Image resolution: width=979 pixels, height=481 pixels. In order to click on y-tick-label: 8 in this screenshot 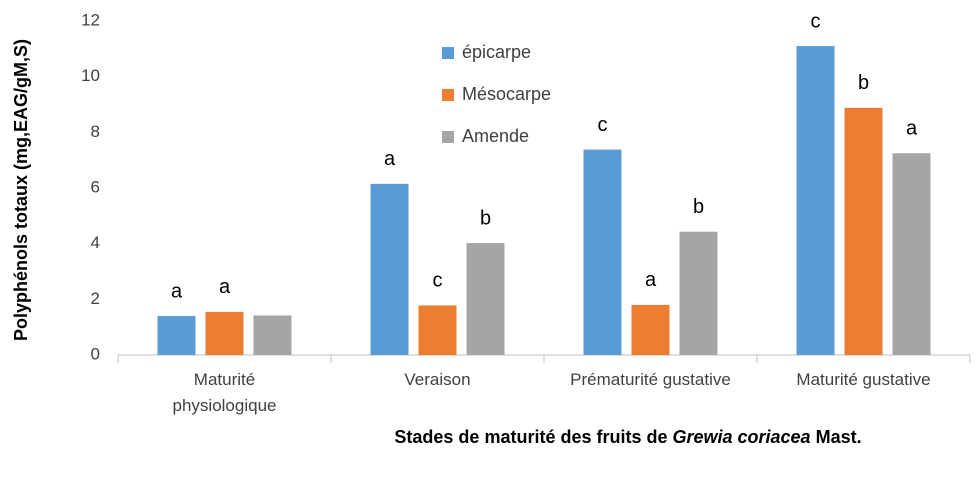, I will do `click(95, 131)`.